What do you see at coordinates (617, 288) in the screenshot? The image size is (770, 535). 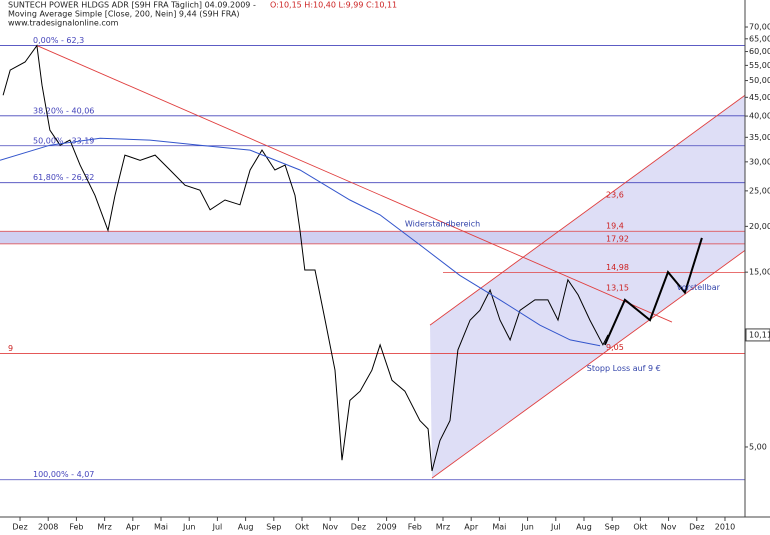 I see `level-label: 13,15` at bounding box center [617, 288].